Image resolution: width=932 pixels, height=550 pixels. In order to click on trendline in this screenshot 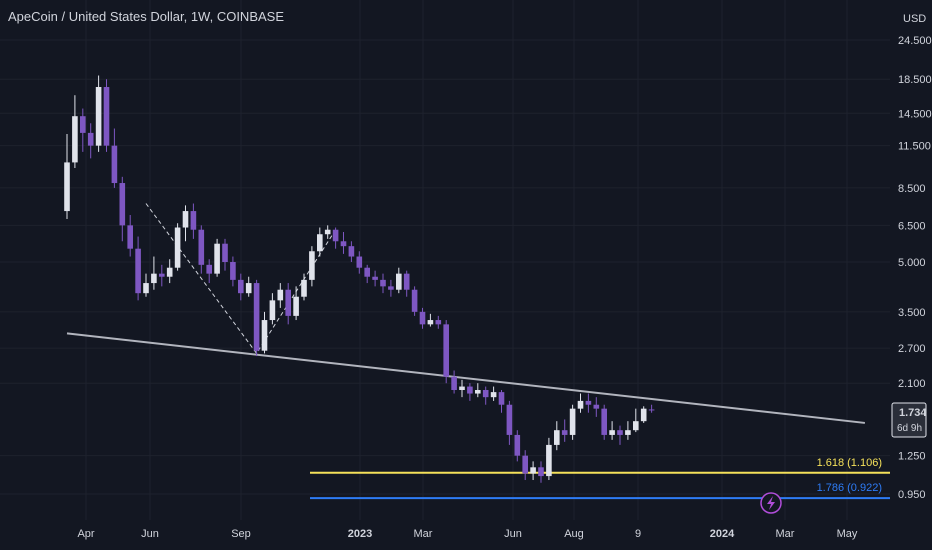, I will do `click(466, 378)`.